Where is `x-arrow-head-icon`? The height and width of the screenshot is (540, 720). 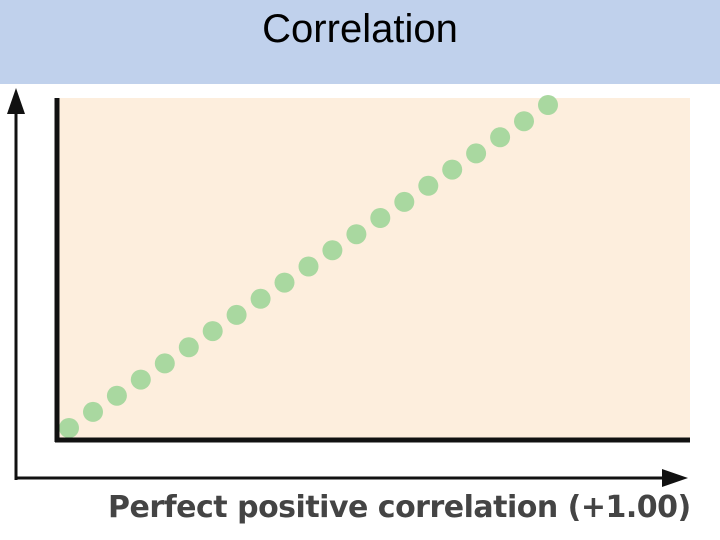 x-arrow-head-icon is located at coordinates (675, 478).